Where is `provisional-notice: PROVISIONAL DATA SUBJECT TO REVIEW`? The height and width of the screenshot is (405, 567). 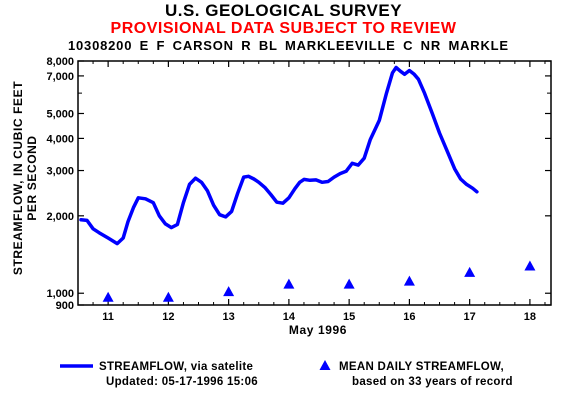 provisional-notice: PROVISIONAL DATA SUBJECT TO REVIEW is located at coordinates (283, 28).